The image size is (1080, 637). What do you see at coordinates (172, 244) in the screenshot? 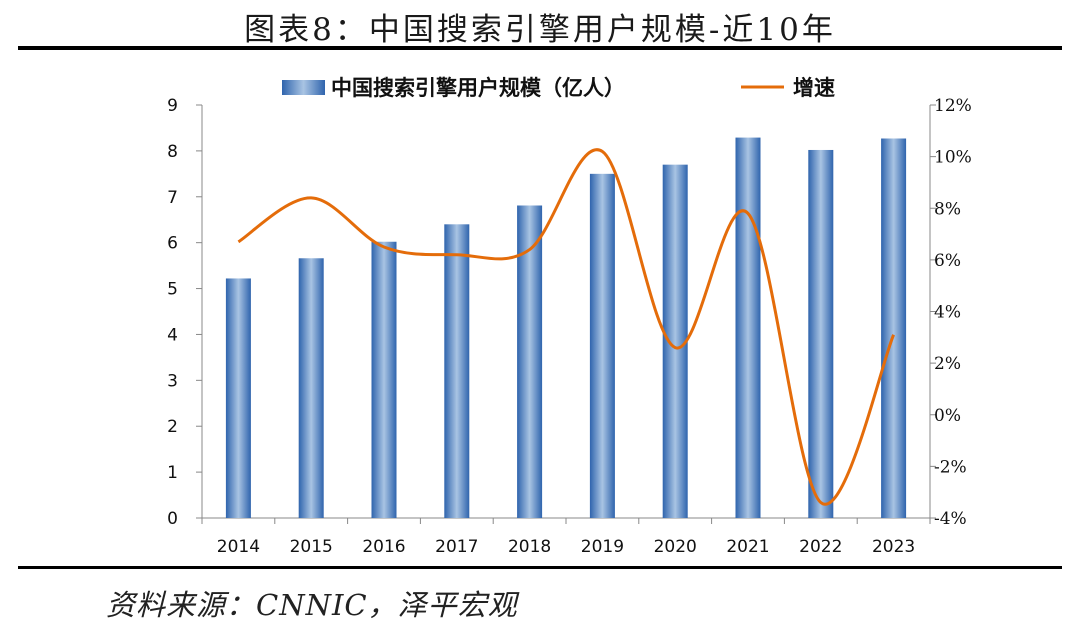
I see `left-tick-label: 6` at bounding box center [172, 244].